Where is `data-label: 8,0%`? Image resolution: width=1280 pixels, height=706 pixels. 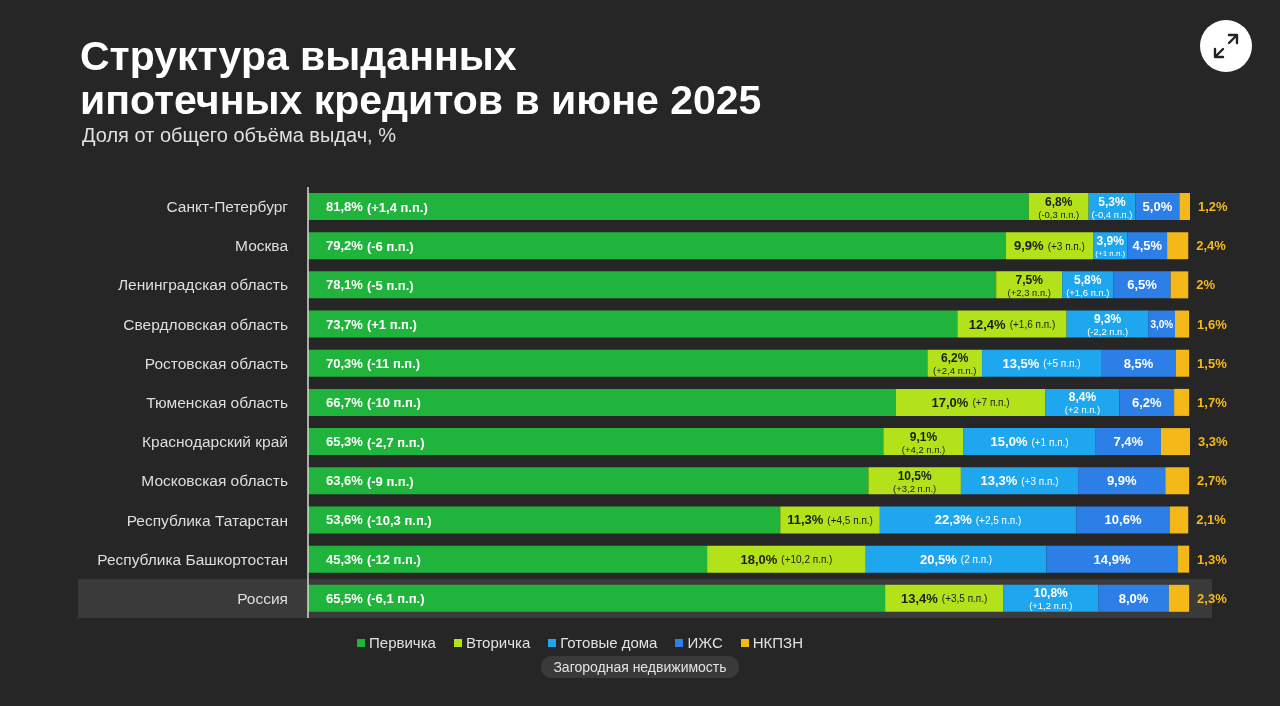 data-label: 8,0% is located at coordinates (1133, 598).